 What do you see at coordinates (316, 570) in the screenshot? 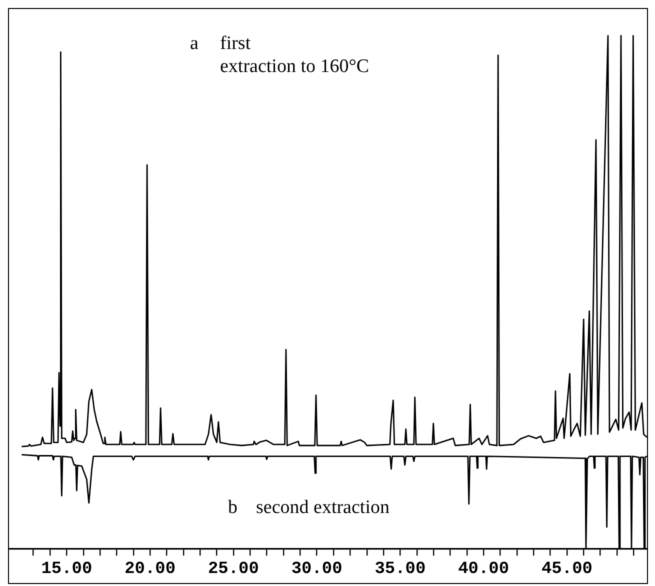
I see `x-tick-label: 30.00` at bounding box center [316, 570].